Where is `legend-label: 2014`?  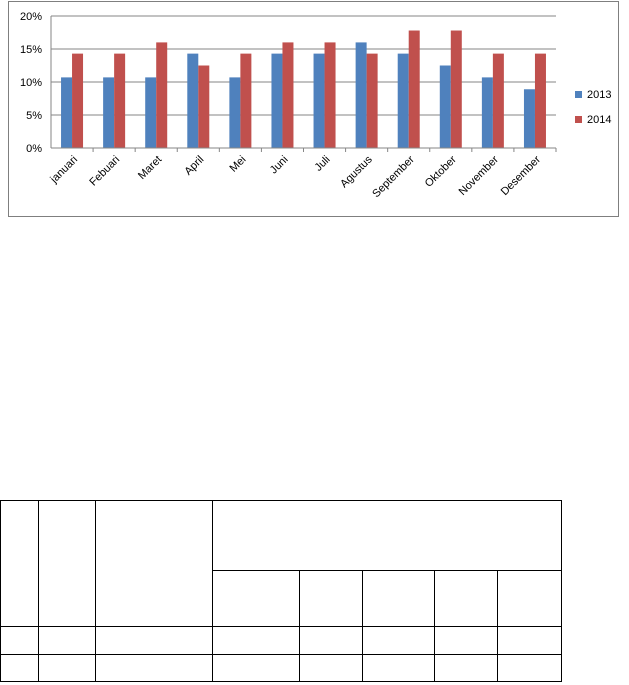 legend-label: 2014 is located at coordinates (599, 120).